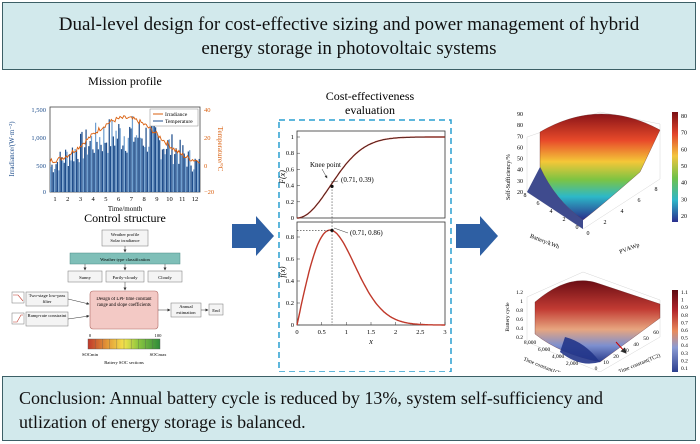 The height and width of the screenshot is (444, 700). Describe the element at coordinates (684, 134) in the screenshot. I see `s1-cb-tick: 70` at that location.